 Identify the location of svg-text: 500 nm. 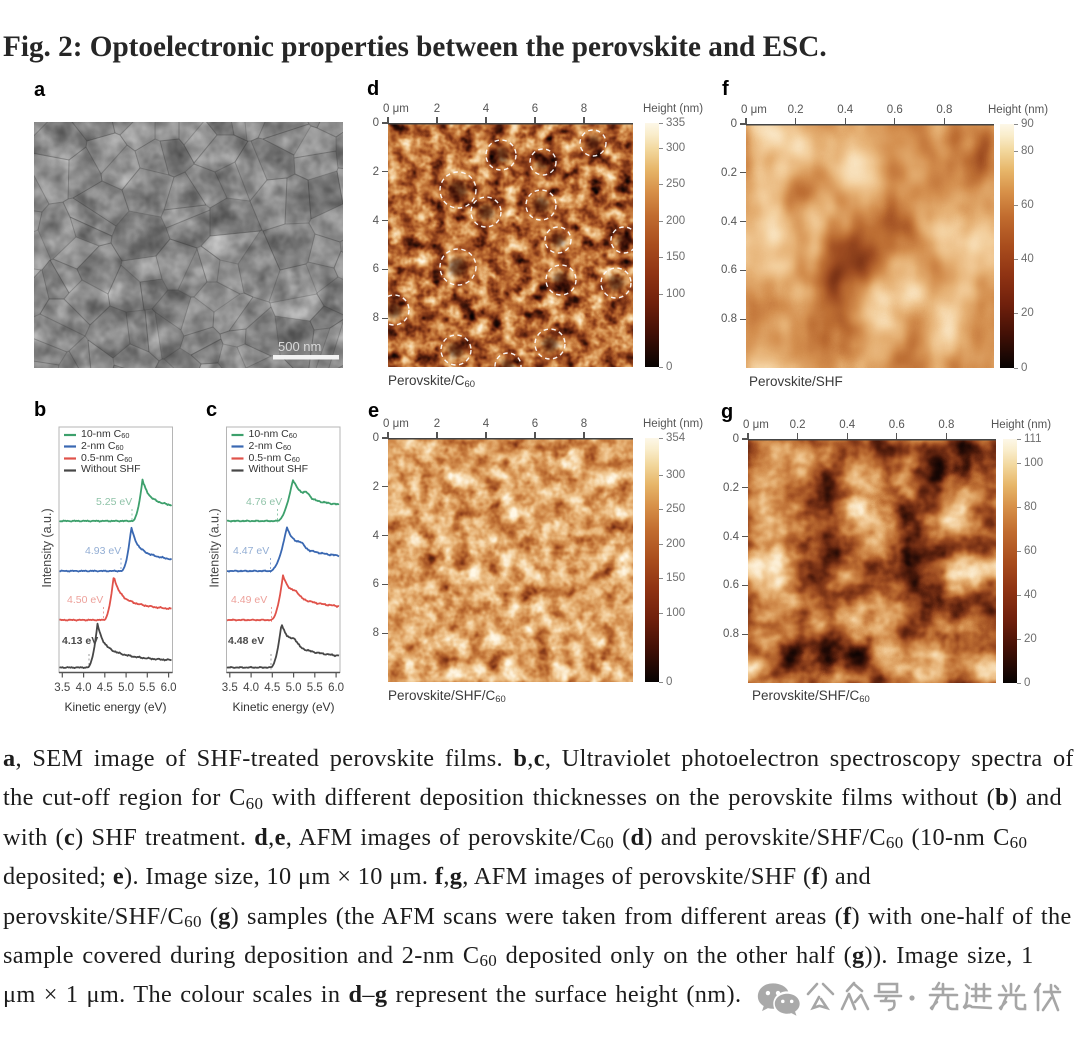
(299, 346).